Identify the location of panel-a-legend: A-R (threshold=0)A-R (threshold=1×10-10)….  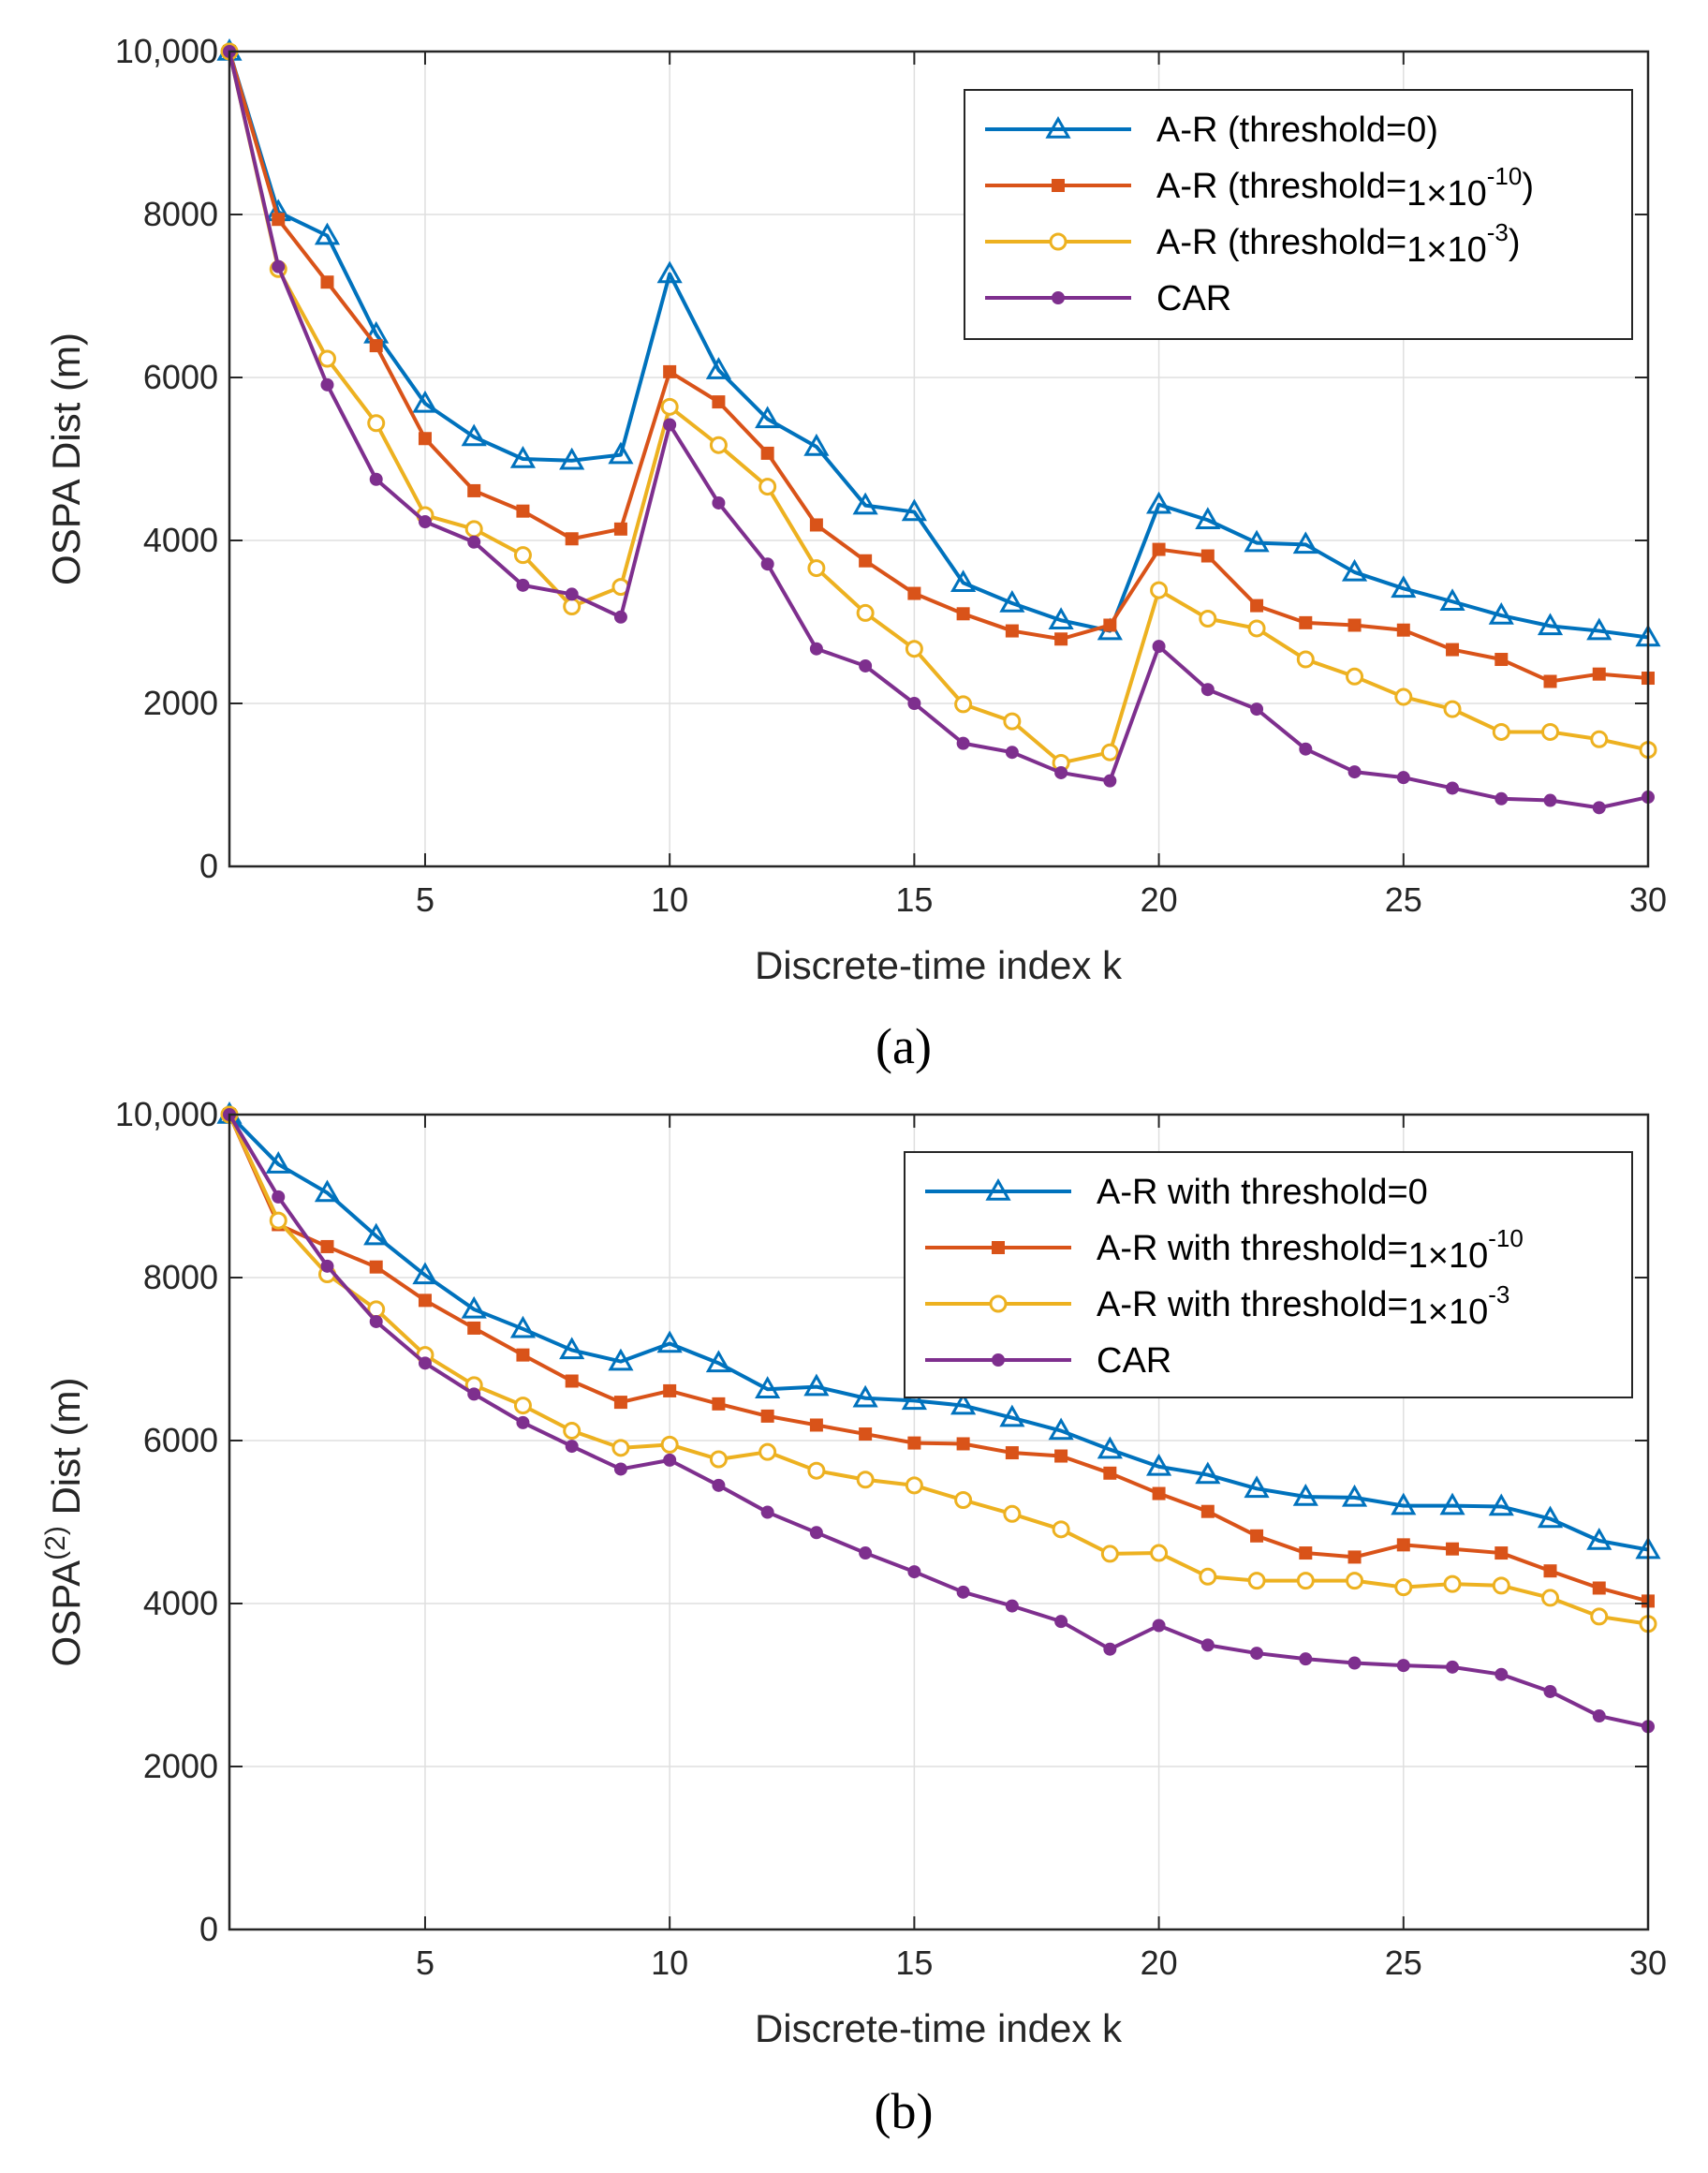
(1298, 215).